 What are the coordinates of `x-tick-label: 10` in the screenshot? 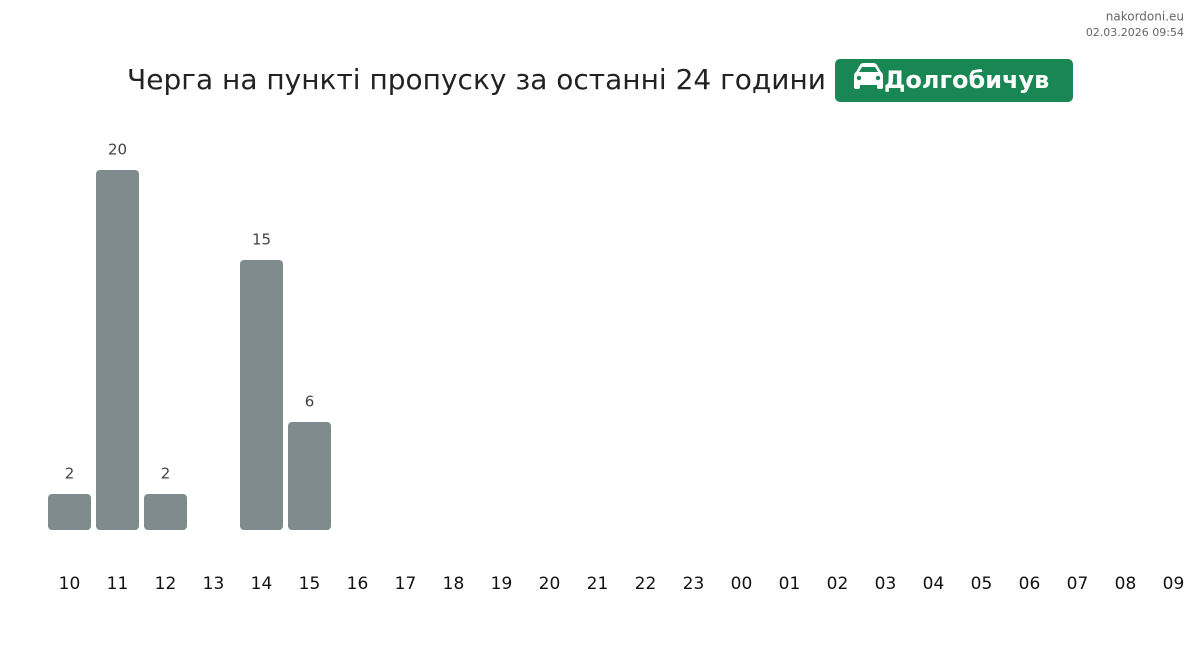 It's located at (70, 584).